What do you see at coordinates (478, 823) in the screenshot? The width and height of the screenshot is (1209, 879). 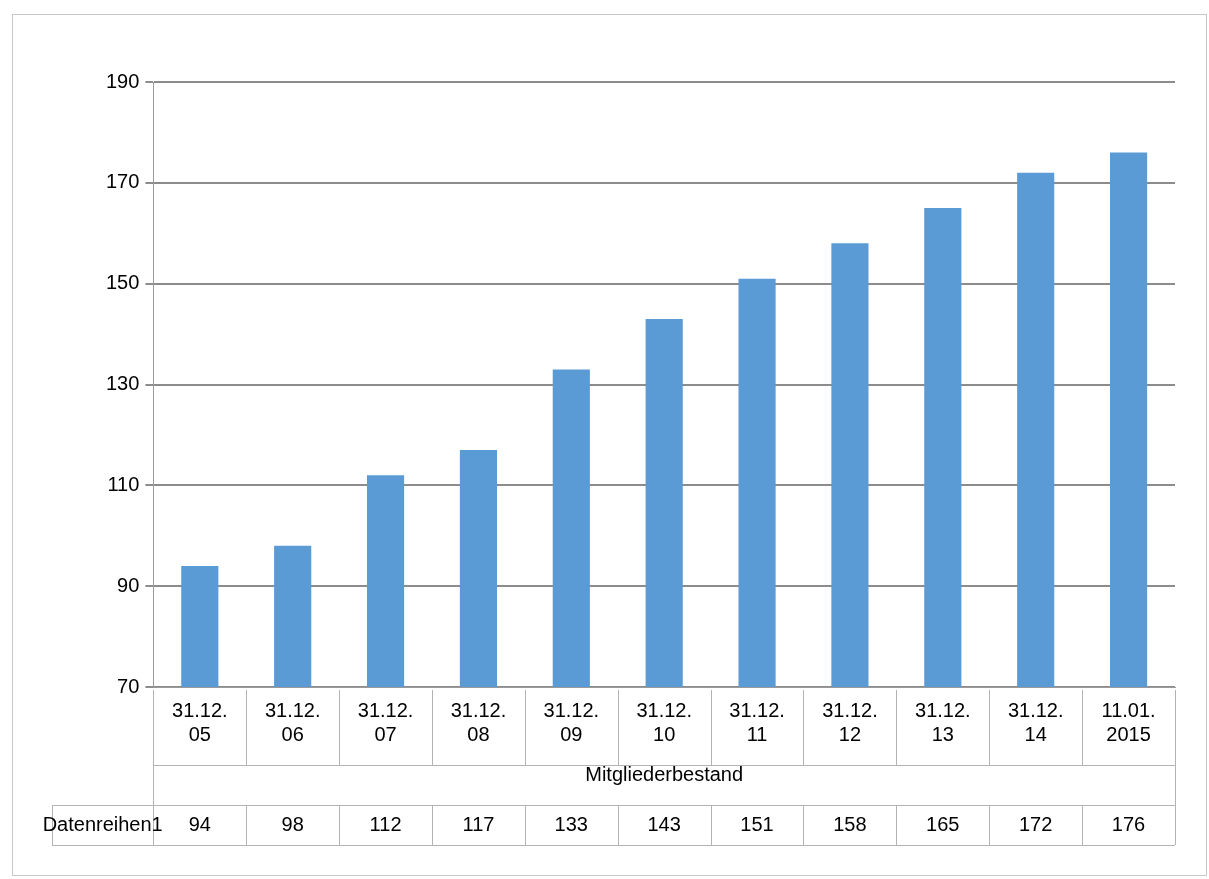 I see `data-label: 117` at bounding box center [478, 823].